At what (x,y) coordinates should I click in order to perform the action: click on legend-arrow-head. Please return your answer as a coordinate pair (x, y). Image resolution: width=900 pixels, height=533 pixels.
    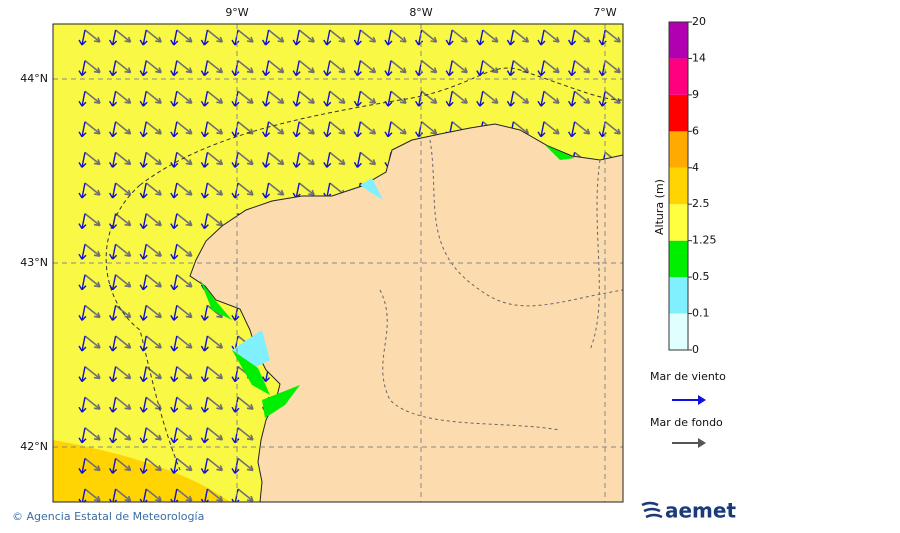
    Looking at the image, I should click on (702, 443).